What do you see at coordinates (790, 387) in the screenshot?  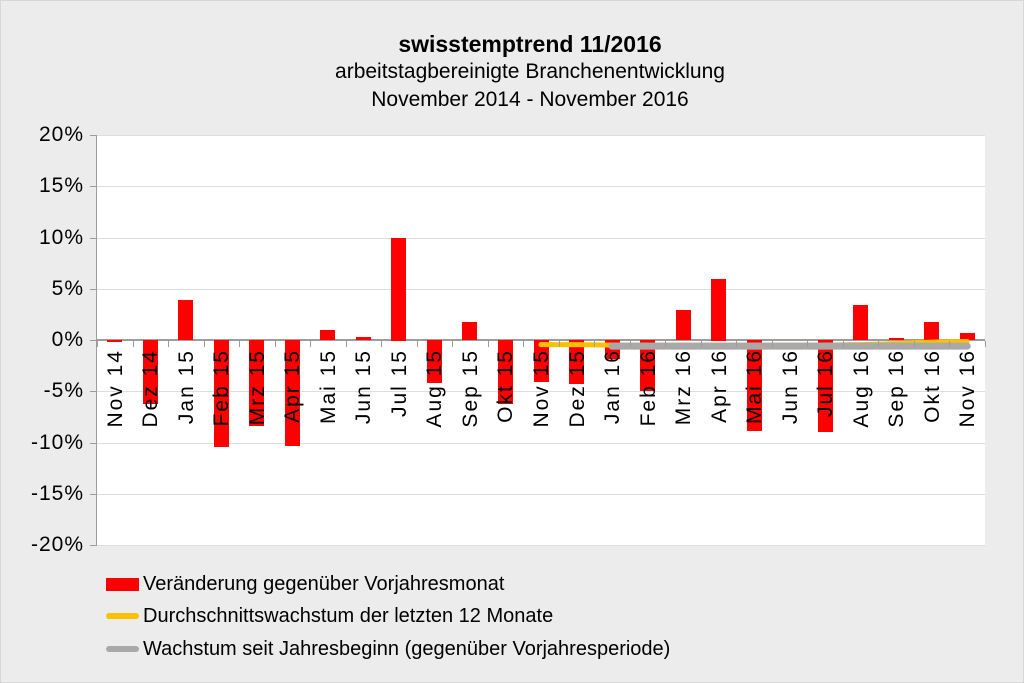 I see `x-axis-label: Jun 16` at bounding box center [790, 387].